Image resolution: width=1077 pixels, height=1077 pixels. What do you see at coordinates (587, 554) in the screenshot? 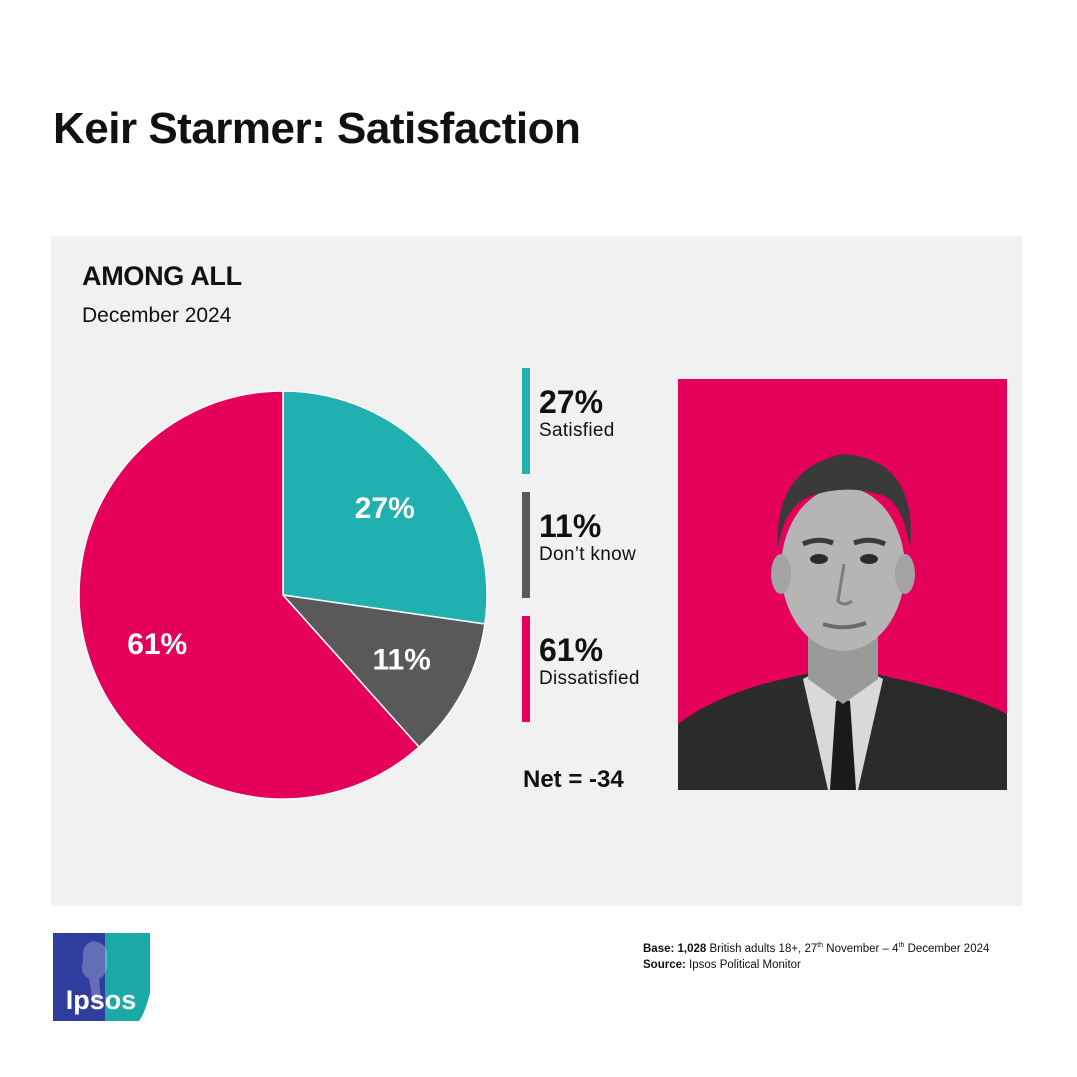
I see `legend-label-dont-know: Don’t know` at bounding box center [587, 554].